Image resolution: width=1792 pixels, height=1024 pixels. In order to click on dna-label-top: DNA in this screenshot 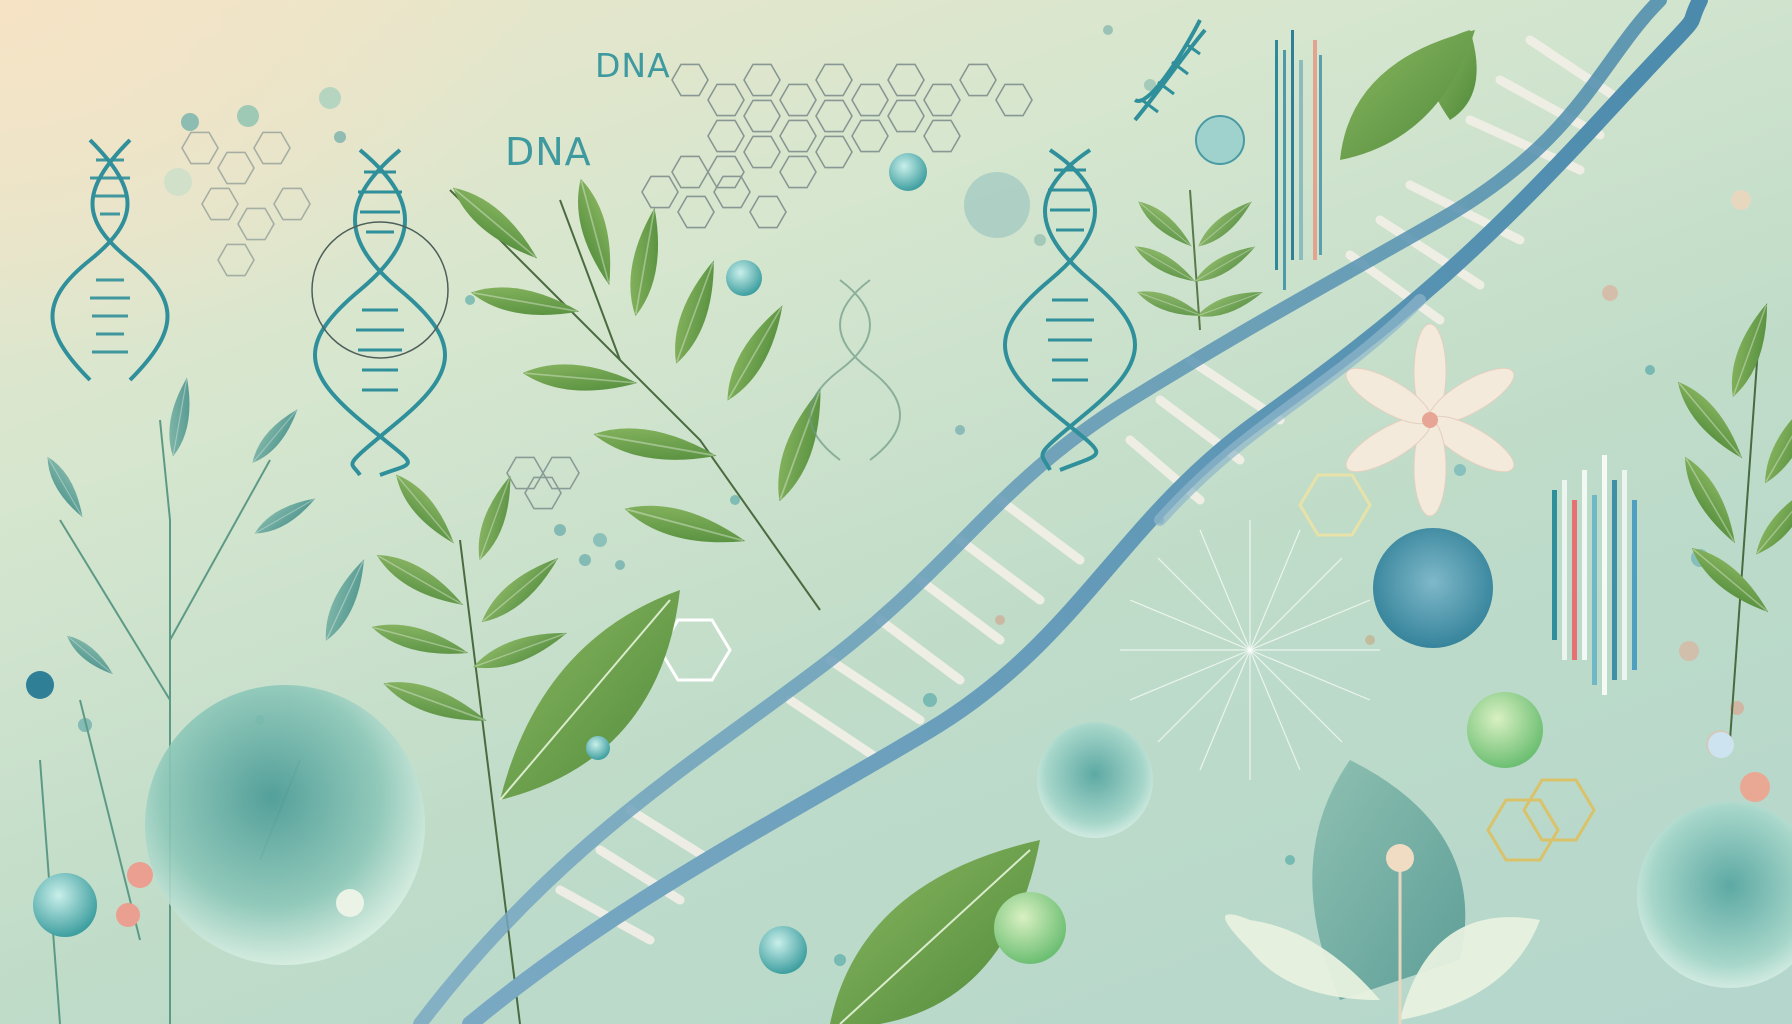, I will do `click(633, 65)`.